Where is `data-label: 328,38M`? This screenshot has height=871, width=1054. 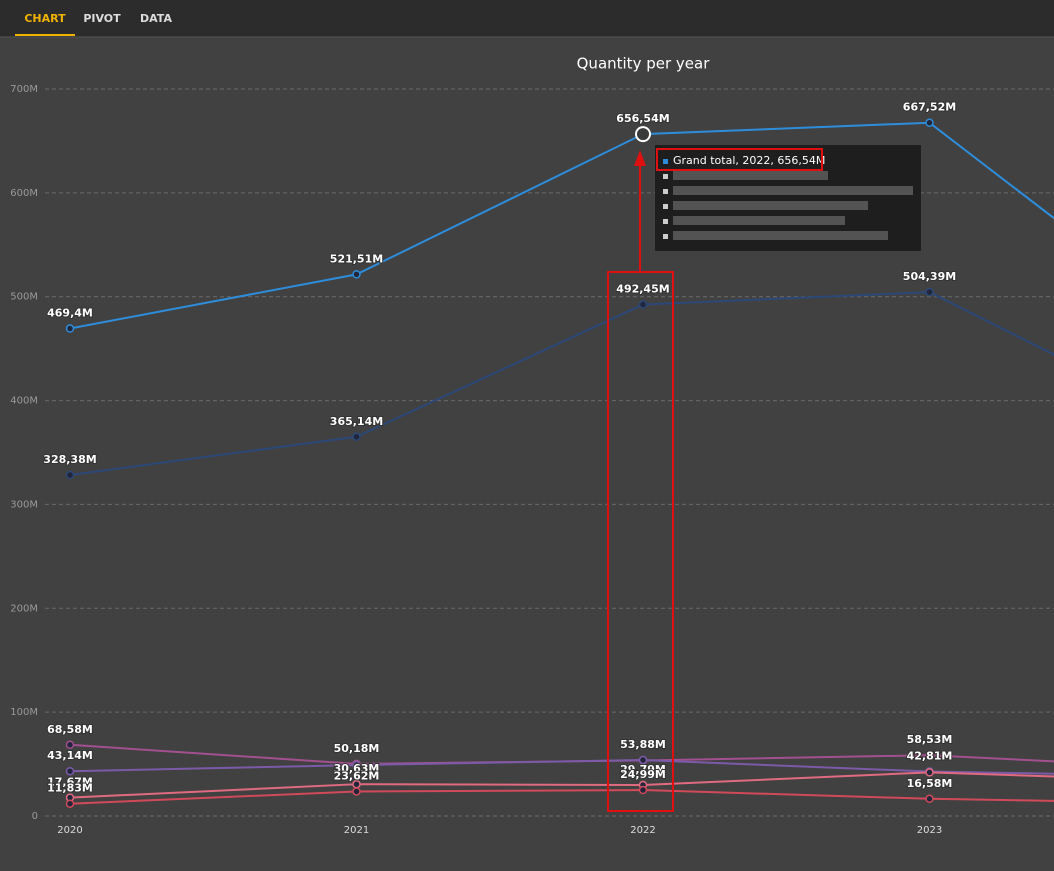
data-label: 328,38M is located at coordinates (69, 459).